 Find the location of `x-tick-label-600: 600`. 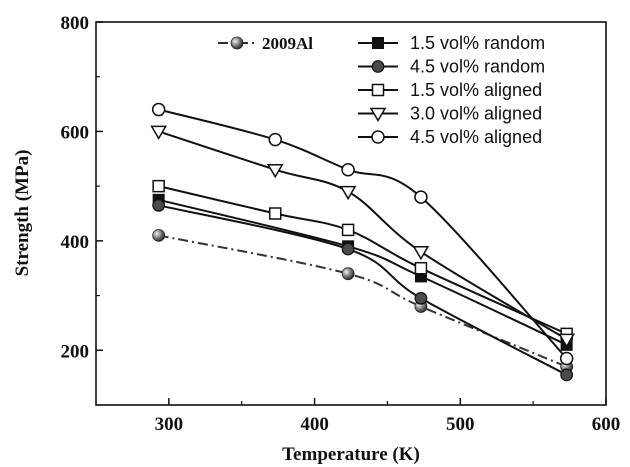

x-tick-label-600: 600 is located at coordinates (606, 424).